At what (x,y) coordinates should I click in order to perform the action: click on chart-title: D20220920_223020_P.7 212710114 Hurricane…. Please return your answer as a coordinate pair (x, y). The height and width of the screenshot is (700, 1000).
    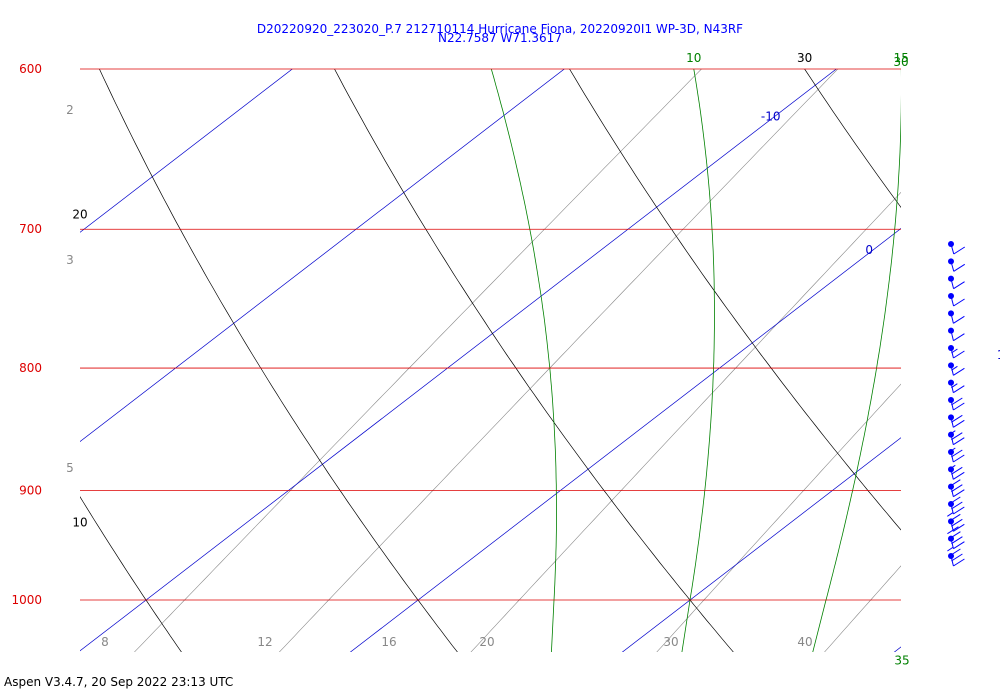
    Looking at the image, I should click on (500, 29).